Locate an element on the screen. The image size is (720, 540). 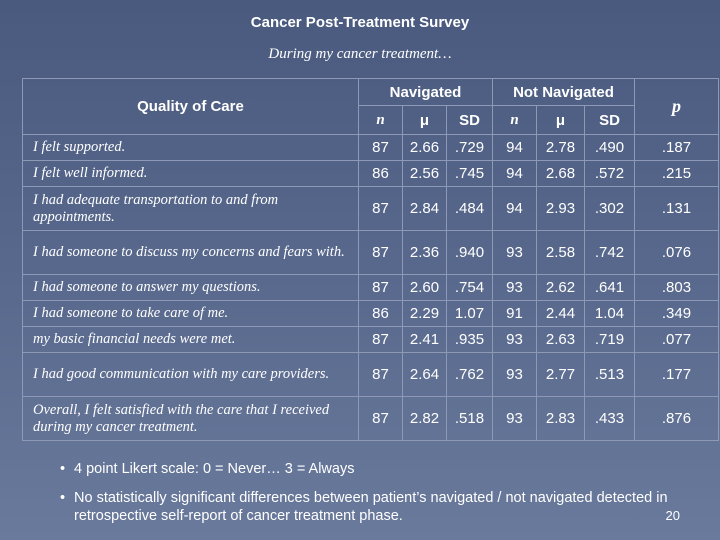
cell-value: .641 is located at coordinates (609, 287).